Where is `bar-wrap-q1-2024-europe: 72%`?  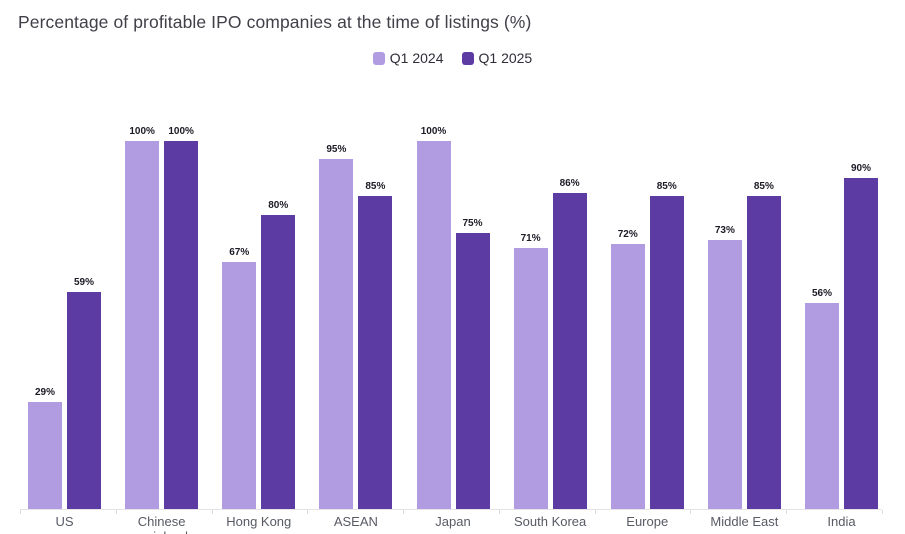 bar-wrap-q1-2024-europe: 72% is located at coordinates (627, 369).